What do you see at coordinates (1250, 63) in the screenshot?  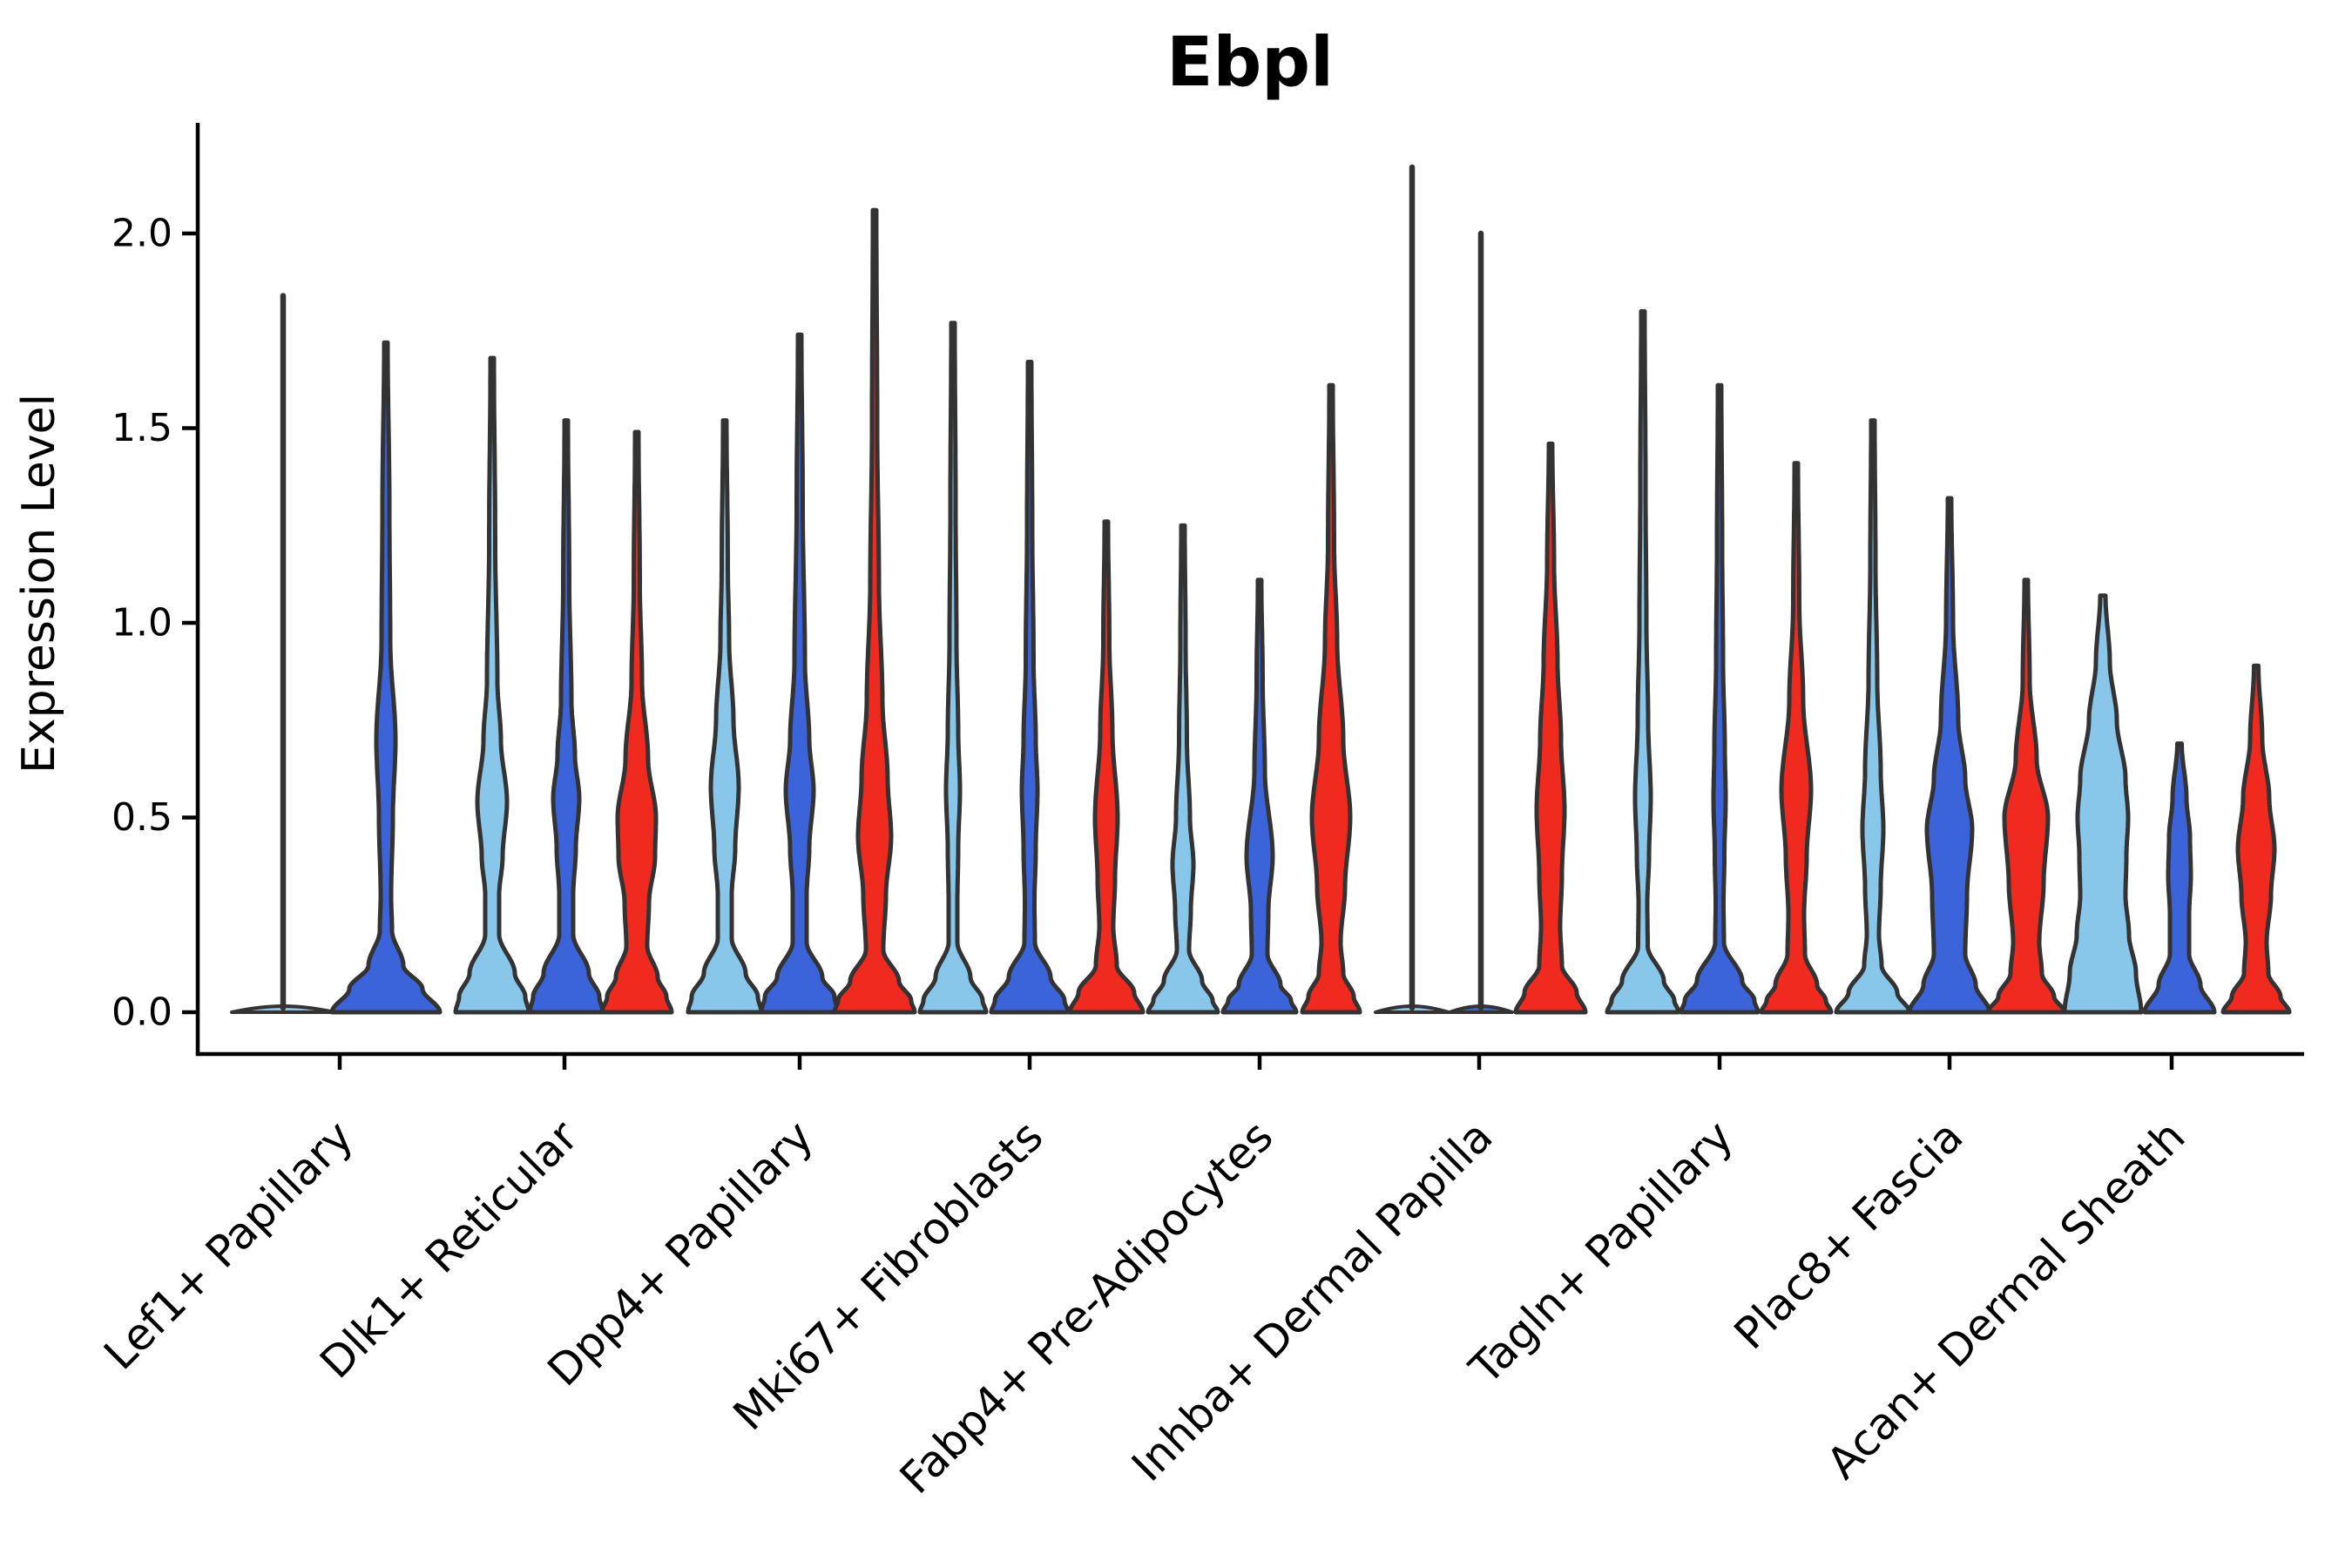 I see `chart-title: Ebpl` at bounding box center [1250, 63].